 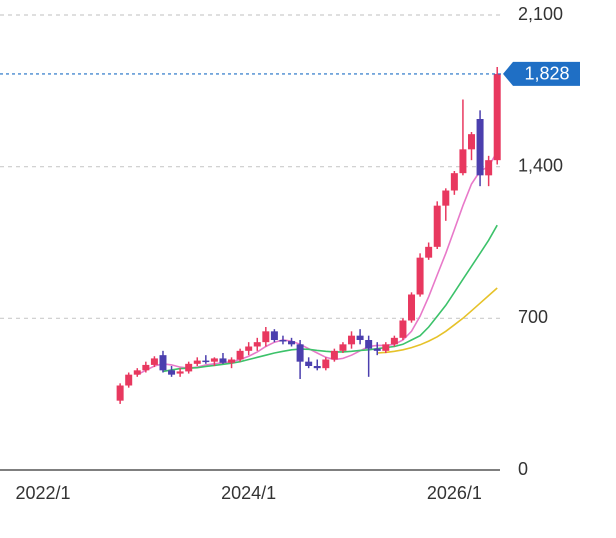 I want to click on y-tick-label: 1,400, so click(x=540, y=165).